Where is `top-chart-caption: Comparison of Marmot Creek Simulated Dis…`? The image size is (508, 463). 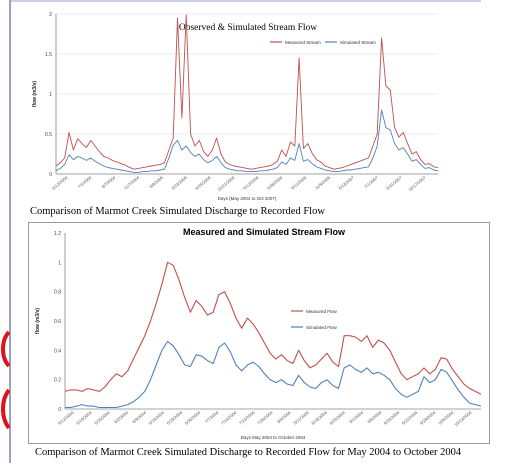
top-chart-caption: Comparison of Marmot Creek Simulated Dis… is located at coordinates (177, 211).